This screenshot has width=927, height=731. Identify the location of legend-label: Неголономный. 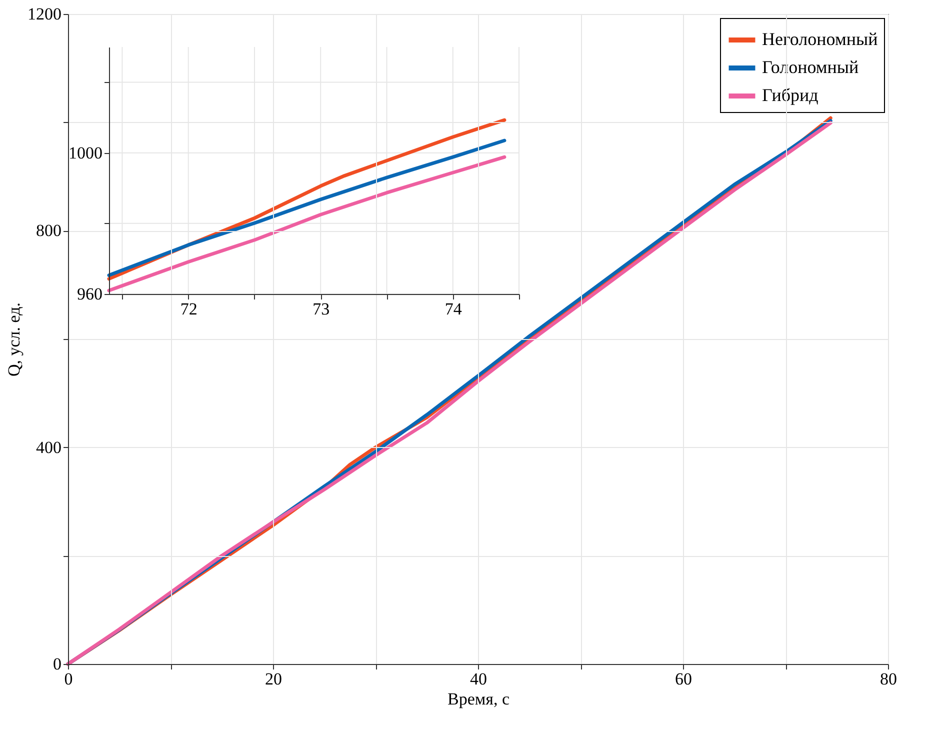
(820, 39).